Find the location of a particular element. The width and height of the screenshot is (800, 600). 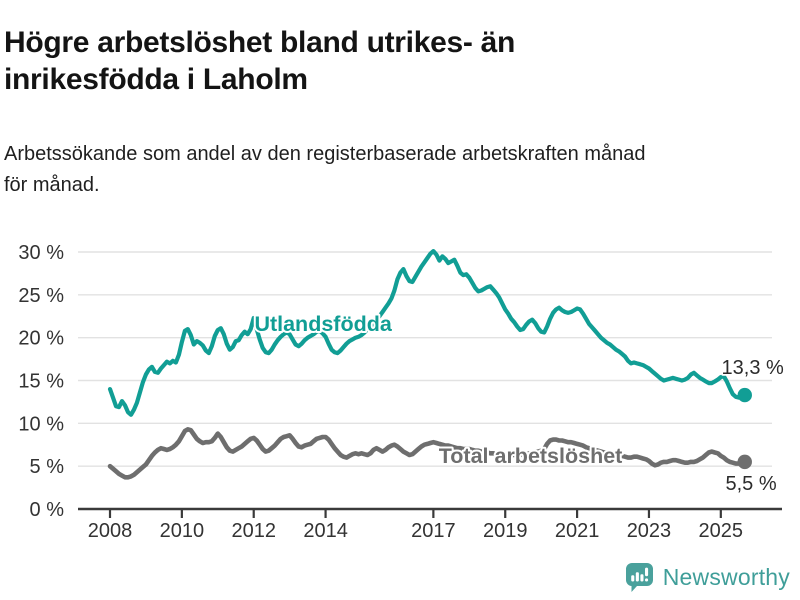

title-line-2: inrikesfödda i Laholm is located at coordinates (156, 80).